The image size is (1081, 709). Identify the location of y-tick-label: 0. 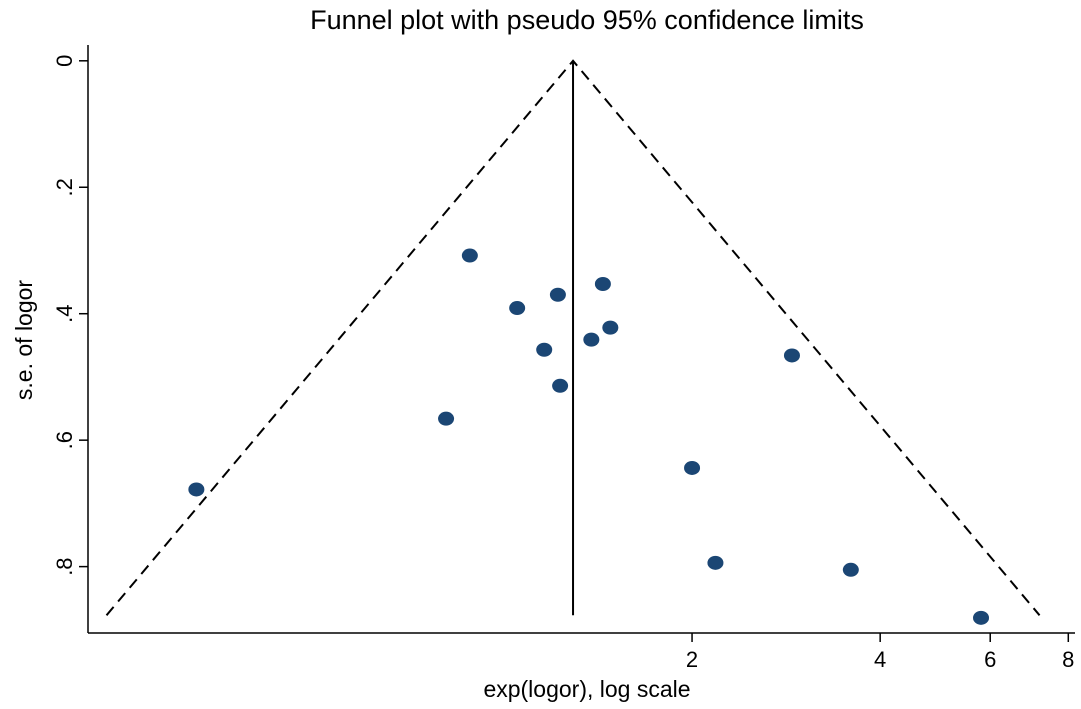
(64, 61).